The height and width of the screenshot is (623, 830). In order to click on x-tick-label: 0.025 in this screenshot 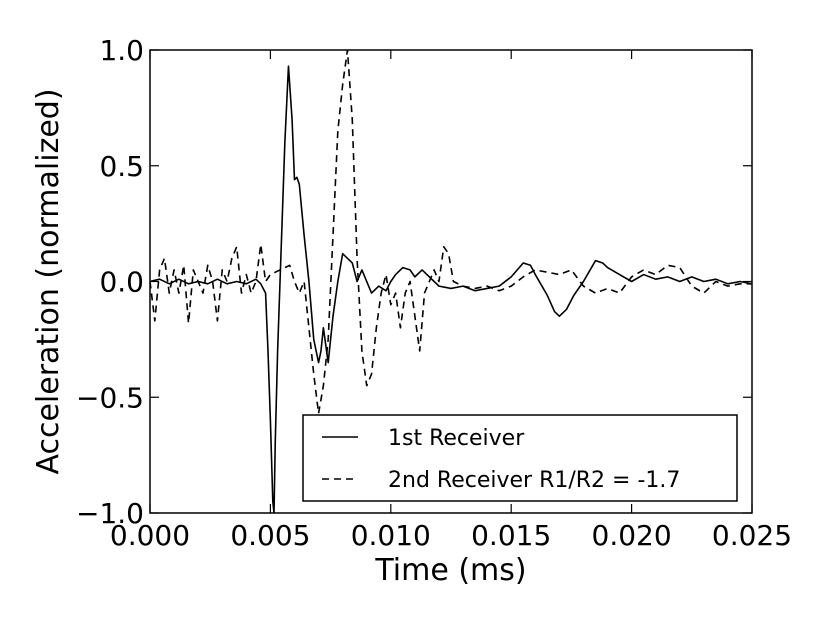, I will do `click(752, 535)`.